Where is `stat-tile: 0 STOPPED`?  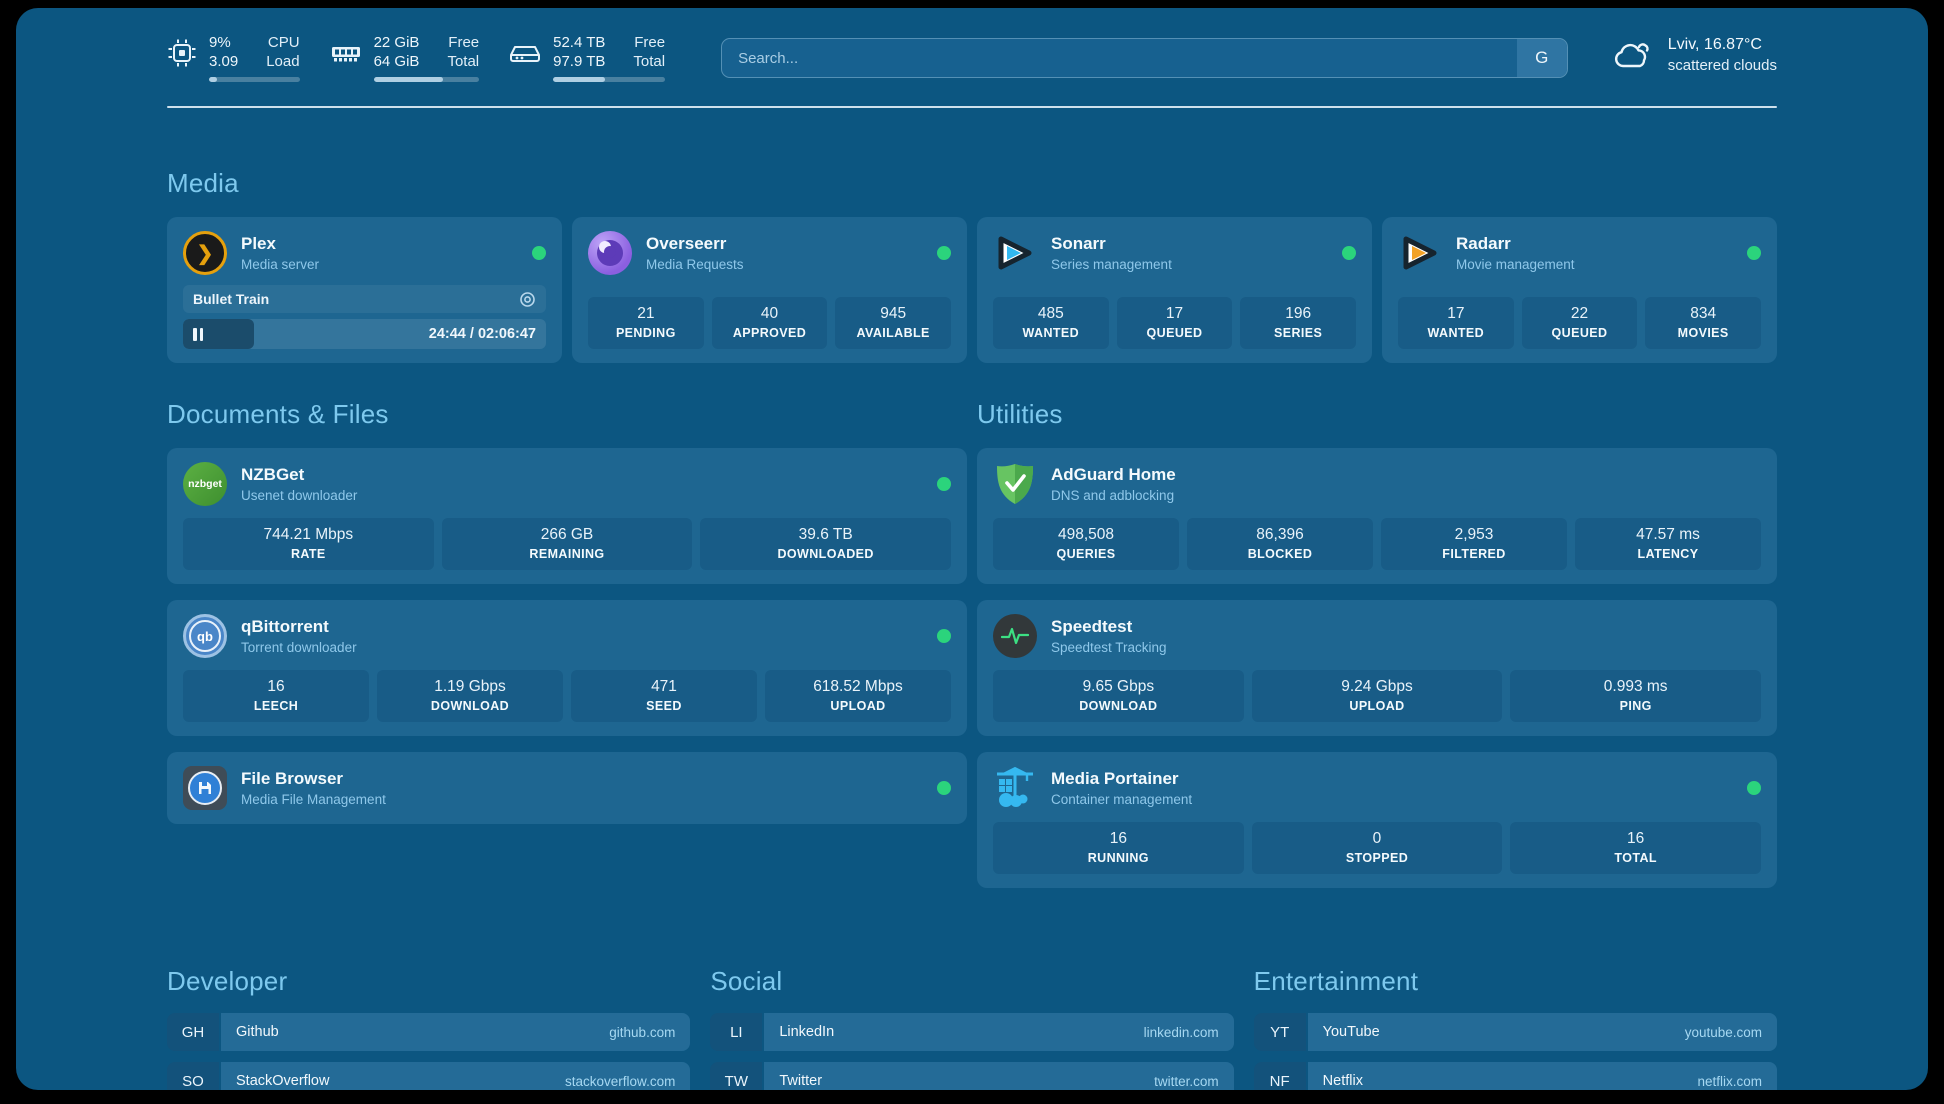 stat-tile: 0 STOPPED is located at coordinates (1377, 848).